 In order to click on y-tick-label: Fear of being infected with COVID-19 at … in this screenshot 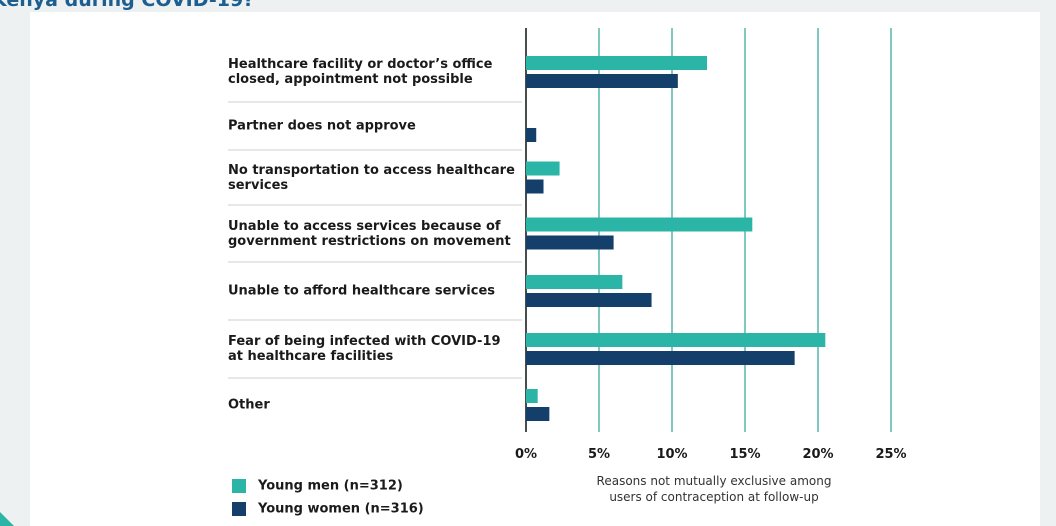, I will do `click(364, 349)`.